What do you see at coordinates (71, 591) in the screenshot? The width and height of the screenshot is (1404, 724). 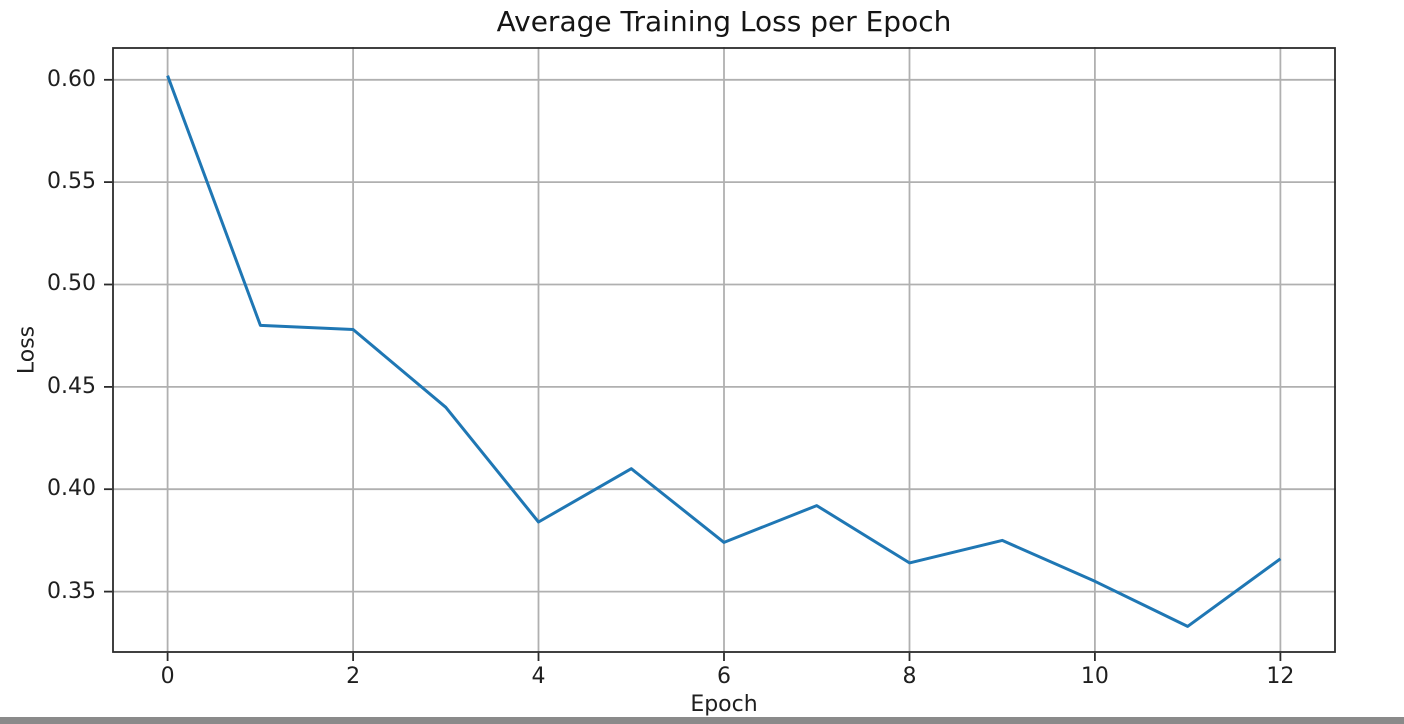 I see `y-tick-label: 0.35` at bounding box center [71, 591].